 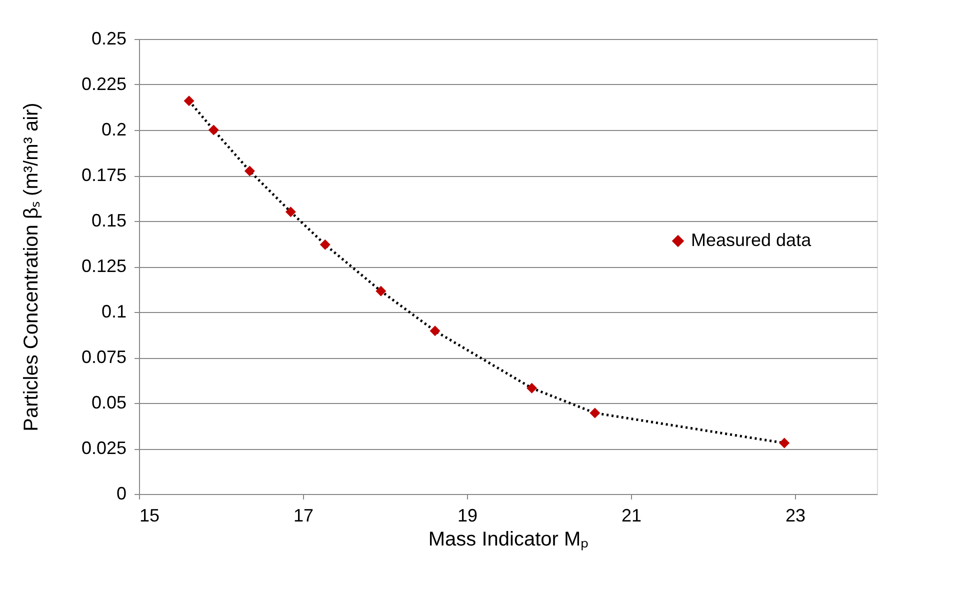 What do you see at coordinates (113, 312) in the screenshot?
I see `y-tick-label: 0.1` at bounding box center [113, 312].